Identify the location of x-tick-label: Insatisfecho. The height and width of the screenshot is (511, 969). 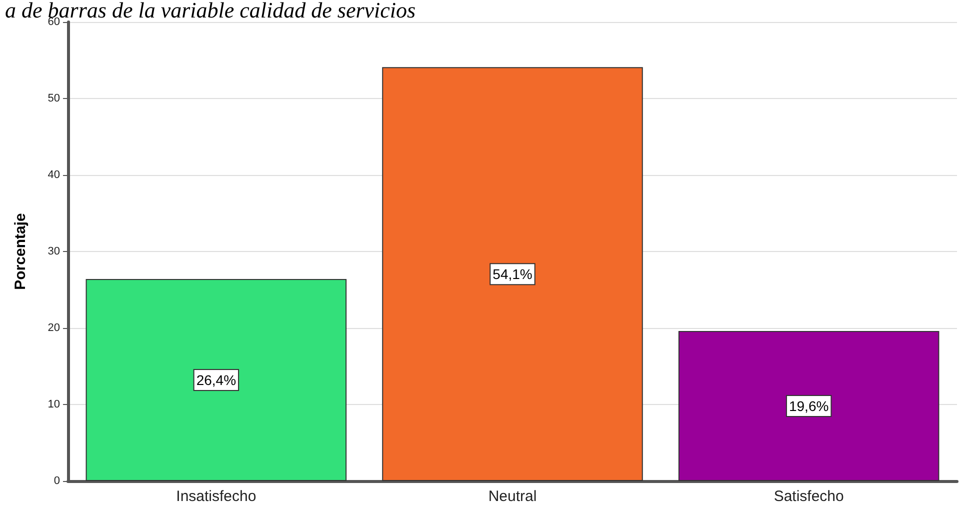
(216, 496).